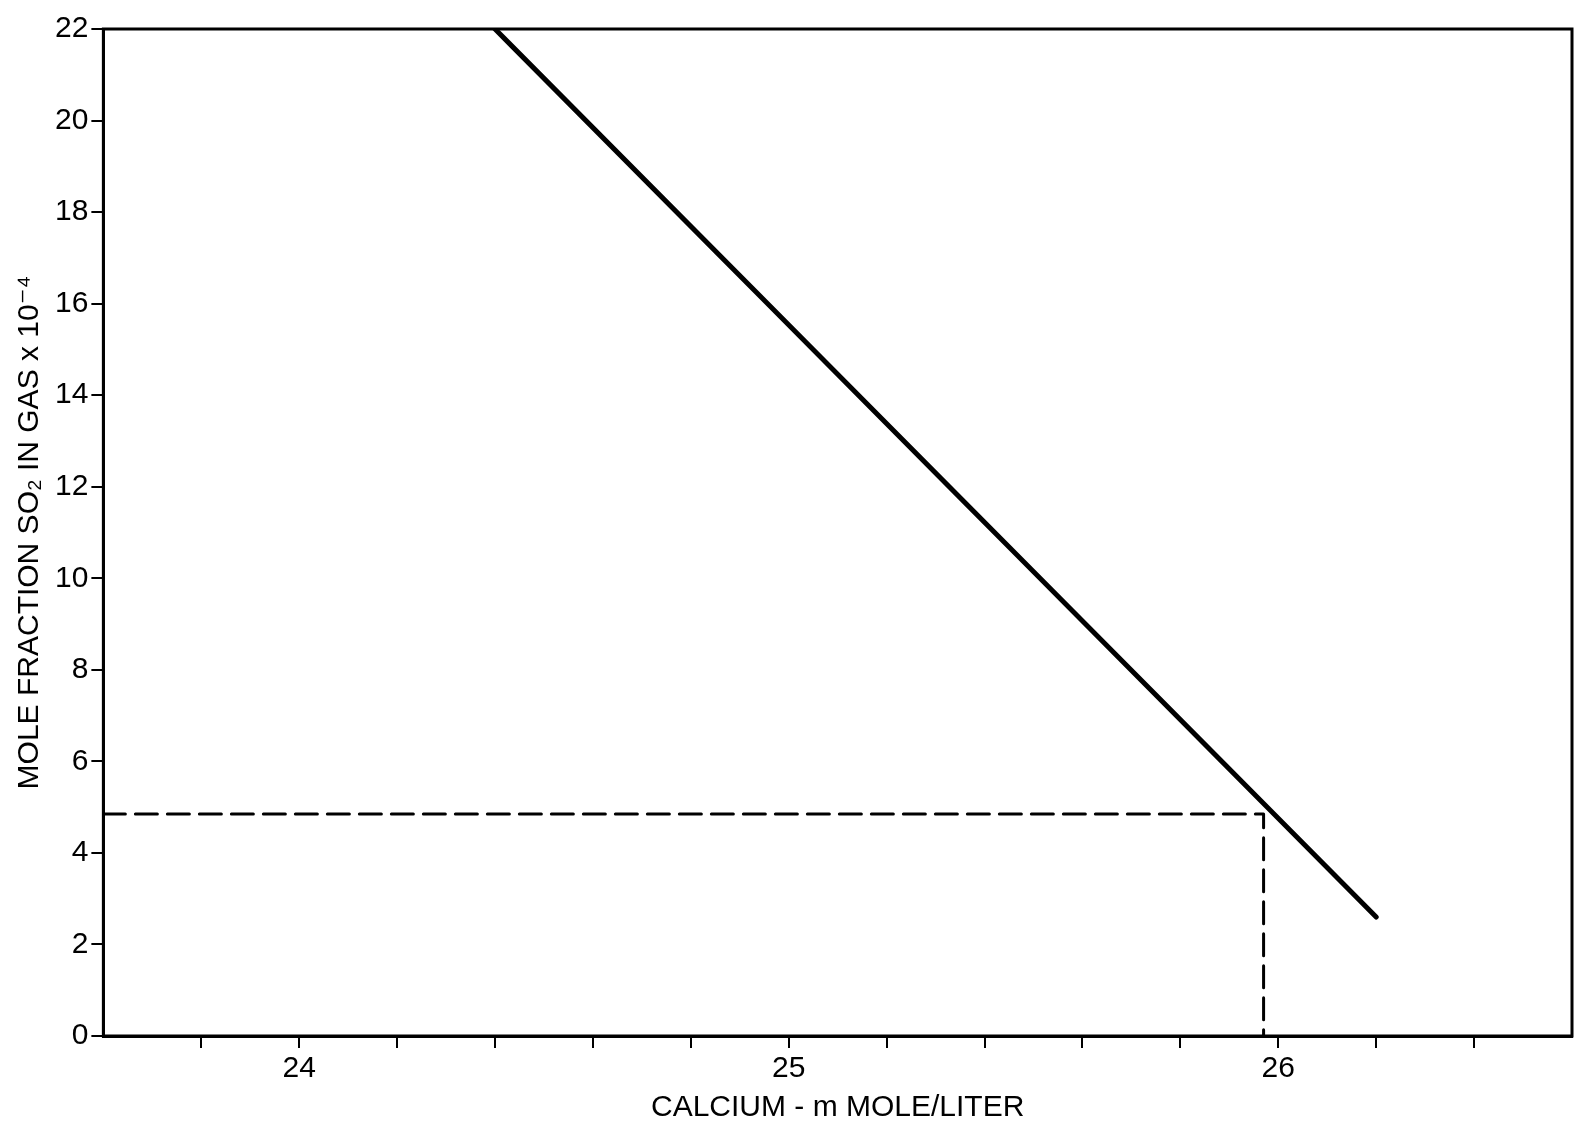 This screenshot has height=1138, width=1588. Describe the element at coordinates (838, 1106) in the screenshot. I see `x-axis-title: CALCIUM - m MOLE/LITER` at that location.